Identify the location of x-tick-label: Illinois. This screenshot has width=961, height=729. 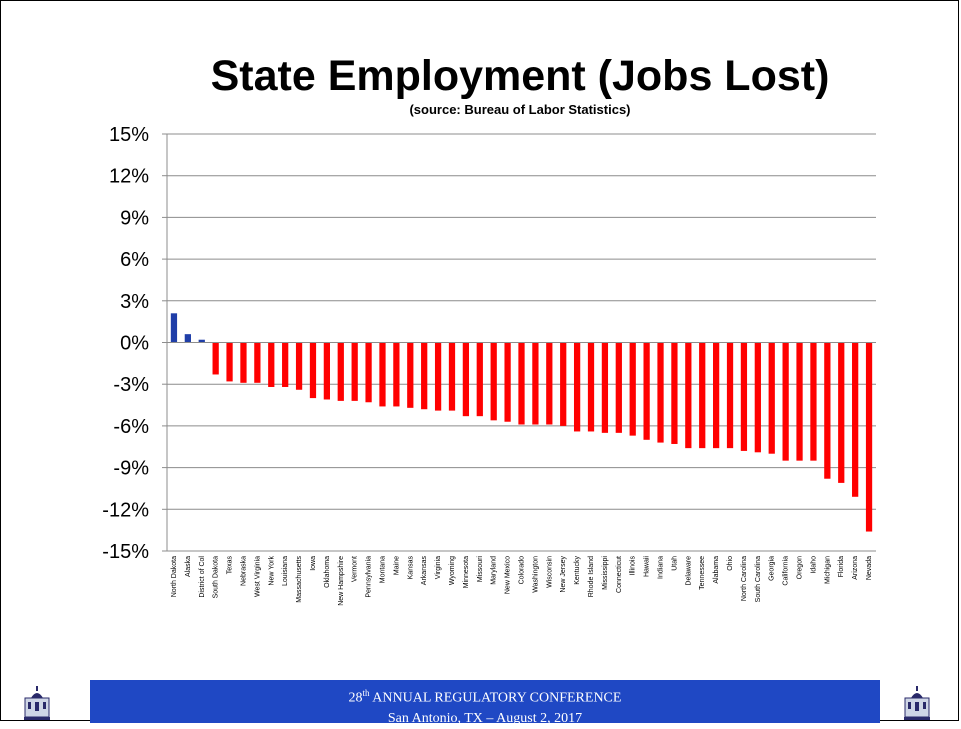
(633, 566).